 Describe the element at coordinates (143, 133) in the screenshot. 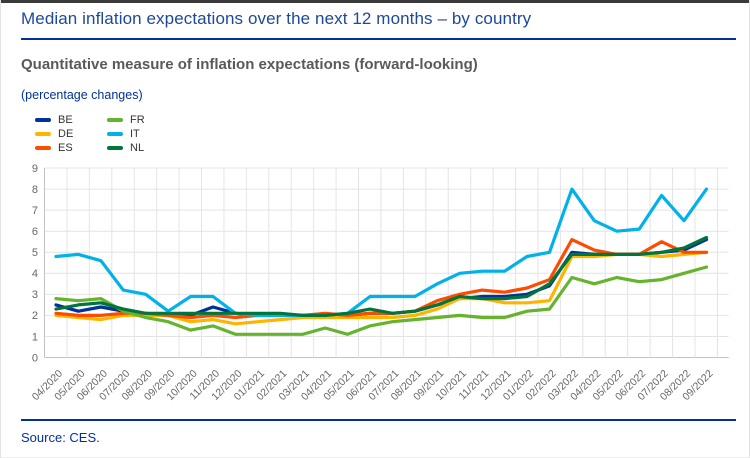

I see `legend-item-it: IT` at that location.